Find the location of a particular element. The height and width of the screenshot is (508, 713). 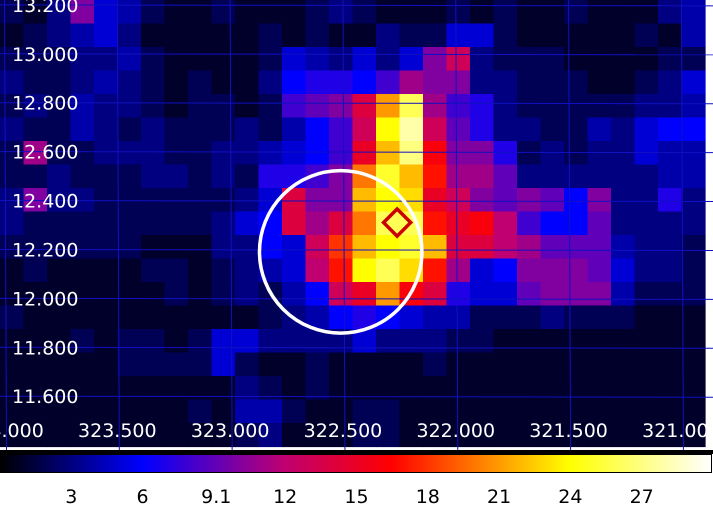

colorbar-tick-labels: 3 6 9.1 12 15 18 21 24 27 is located at coordinates (359, 497).